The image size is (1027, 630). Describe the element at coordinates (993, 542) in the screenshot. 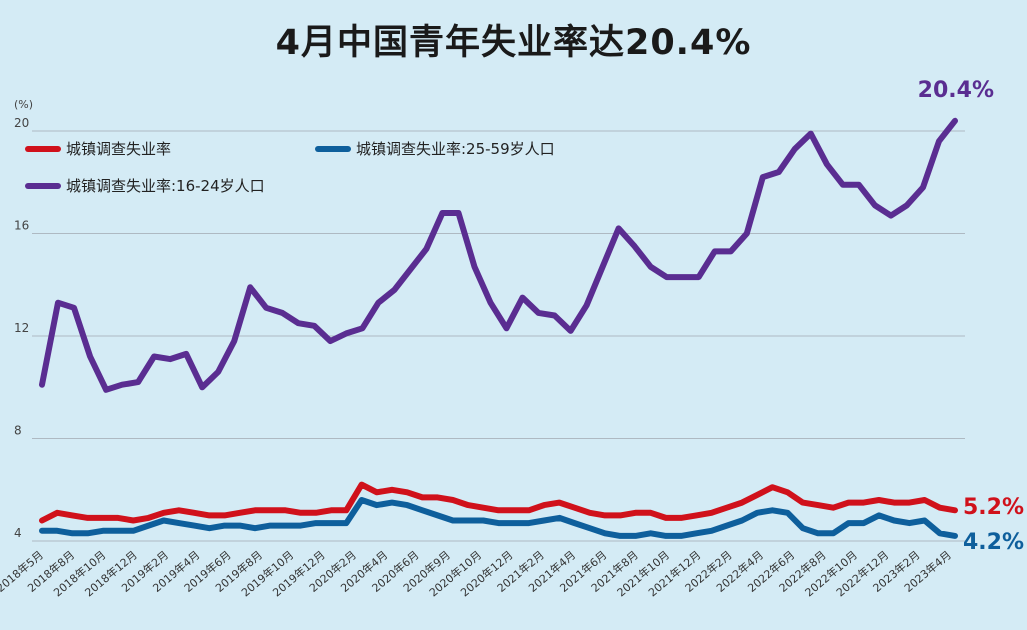

I see `end-value-label: 4.2%` at that location.